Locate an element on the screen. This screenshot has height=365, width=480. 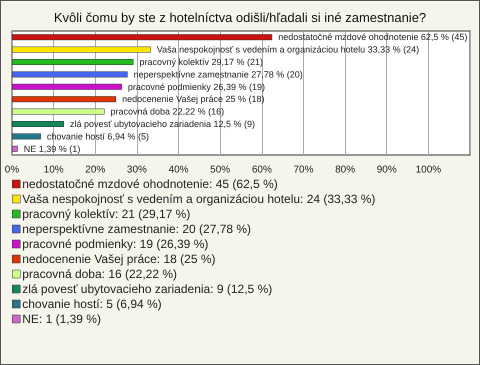
legend-label: neperspektívne zamestnanie: 20 (27,78 %) is located at coordinates (137, 229).